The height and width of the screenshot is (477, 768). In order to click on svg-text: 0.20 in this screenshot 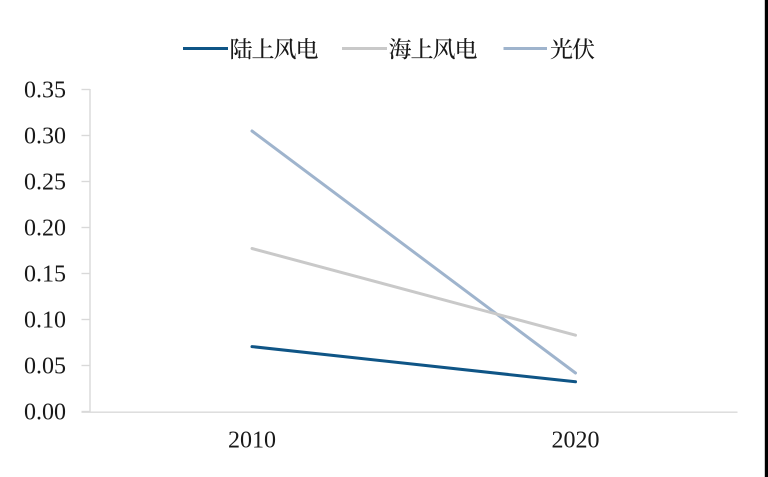, I will do `click(45, 229)`.